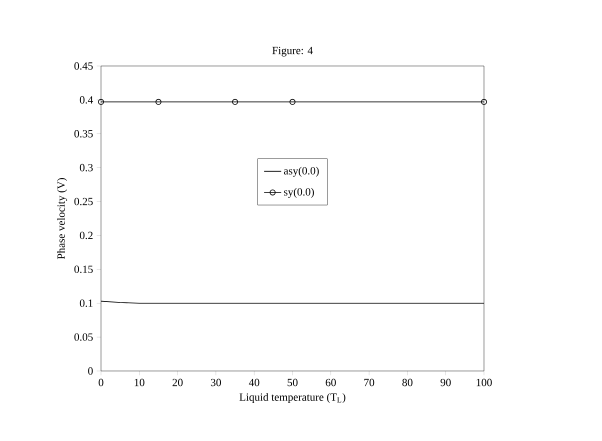 The image size is (602, 441). I want to click on x-tick-label: 0, so click(101, 382).